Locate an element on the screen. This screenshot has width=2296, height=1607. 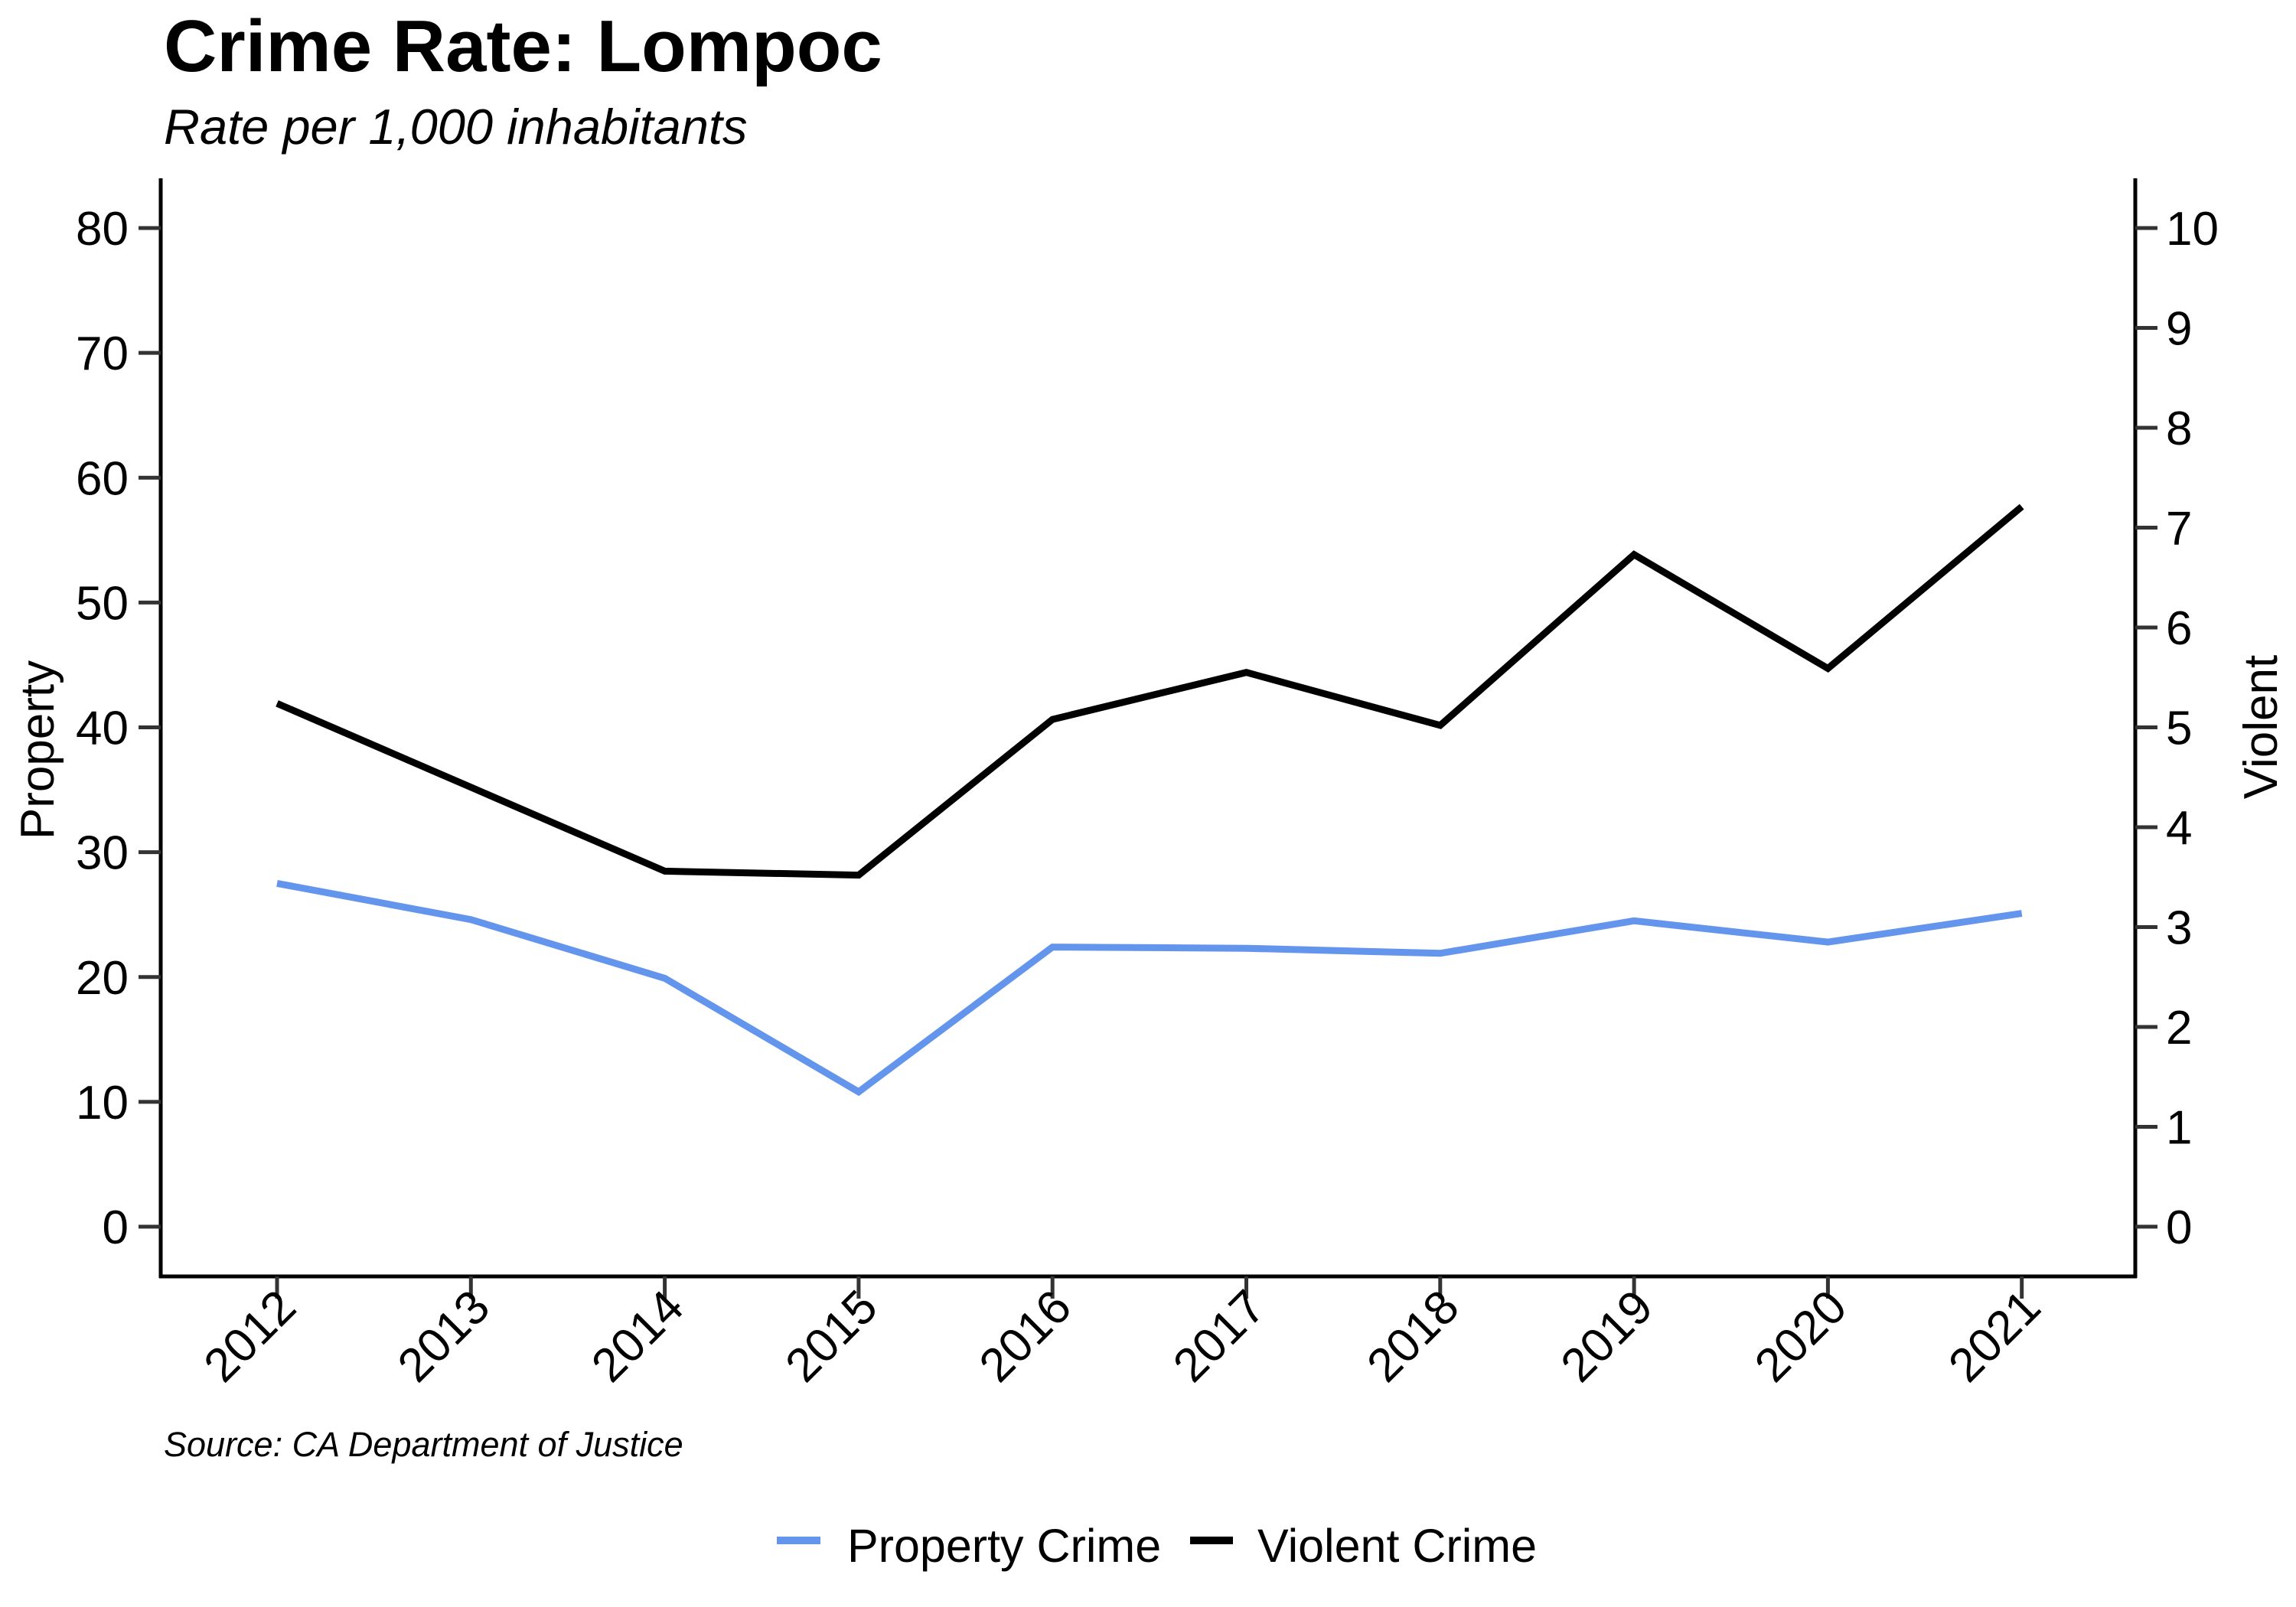
right-y-tick-label: 4 is located at coordinates (2179, 828).